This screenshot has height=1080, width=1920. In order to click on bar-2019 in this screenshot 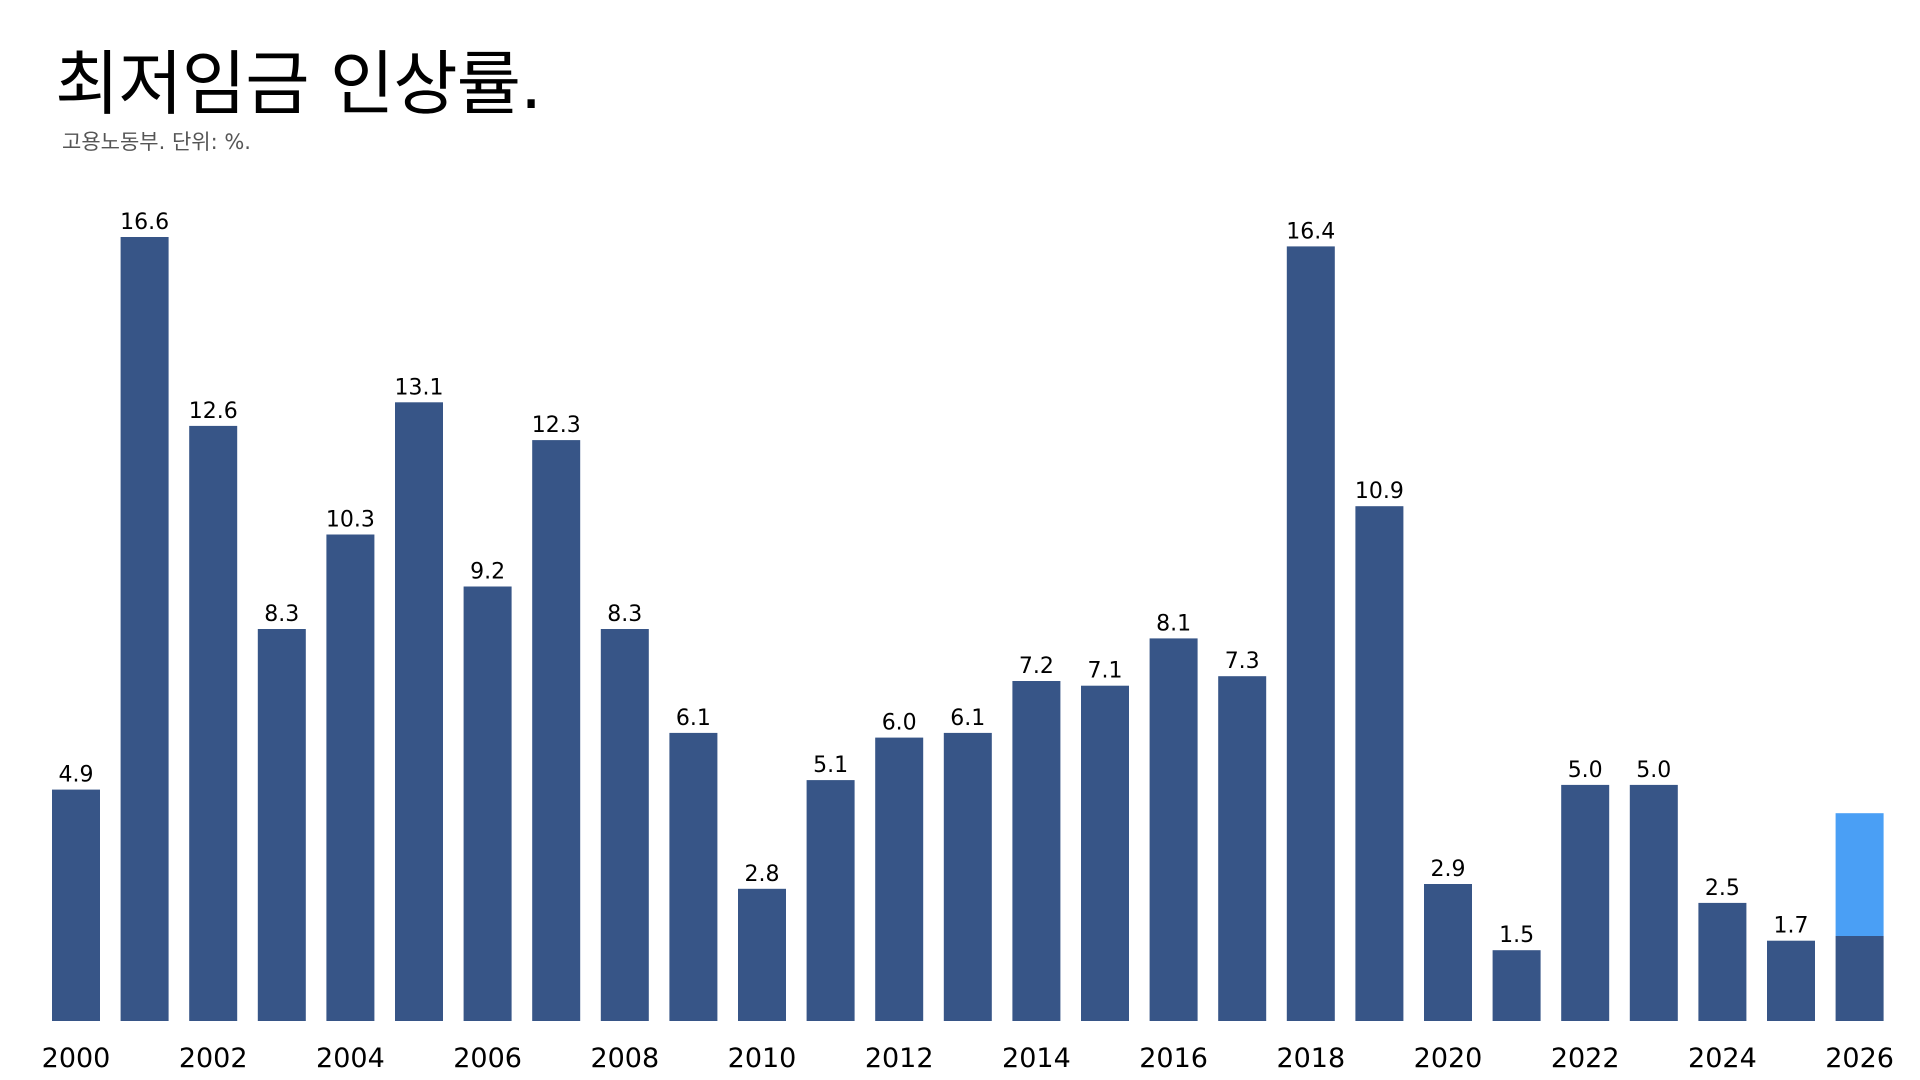, I will do `click(1379, 763)`.